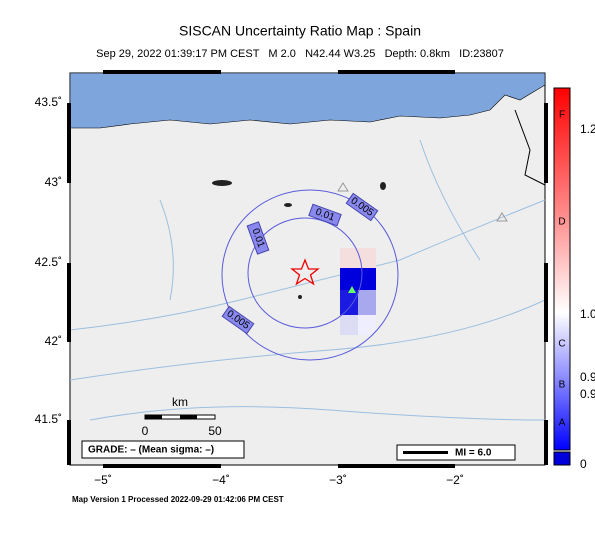 Image resolution: width=595 pixels, height=539 pixels. What do you see at coordinates (455, 480) in the screenshot?
I see `lon-label: −2˚` at bounding box center [455, 480].